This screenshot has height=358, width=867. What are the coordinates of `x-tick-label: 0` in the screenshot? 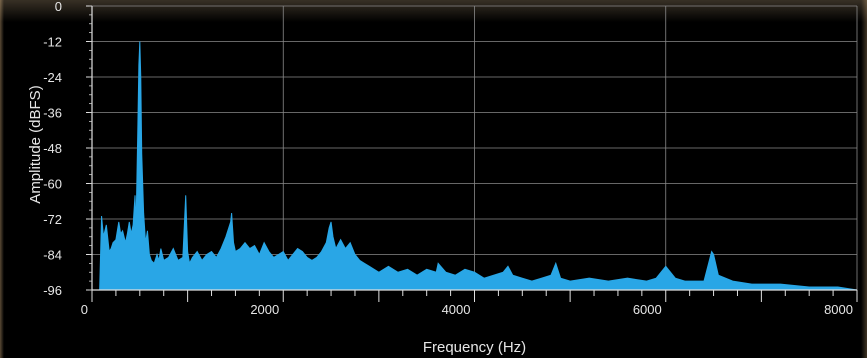 It's located at (84, 309).